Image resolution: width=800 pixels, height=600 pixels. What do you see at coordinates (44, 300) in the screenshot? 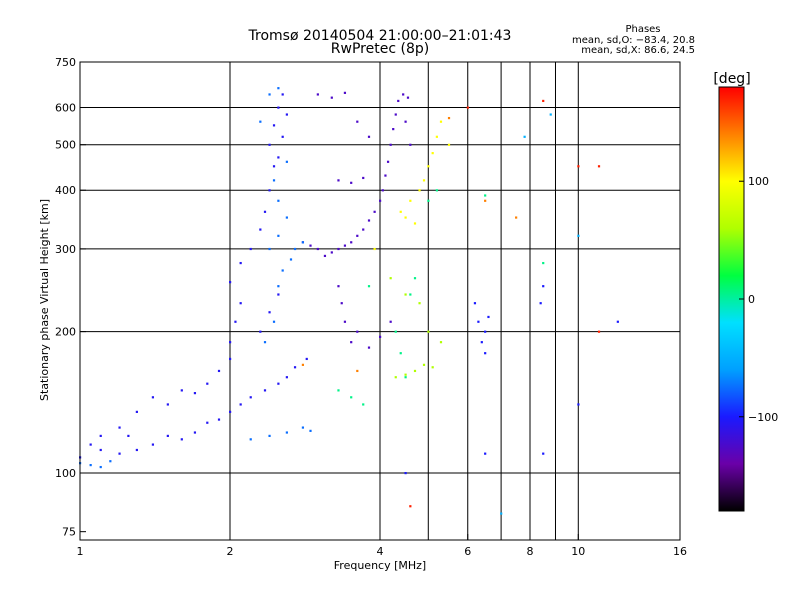
I see `y-axis-label: Stationary phase Virtual Height [km]` at bounding box center [44, 300].